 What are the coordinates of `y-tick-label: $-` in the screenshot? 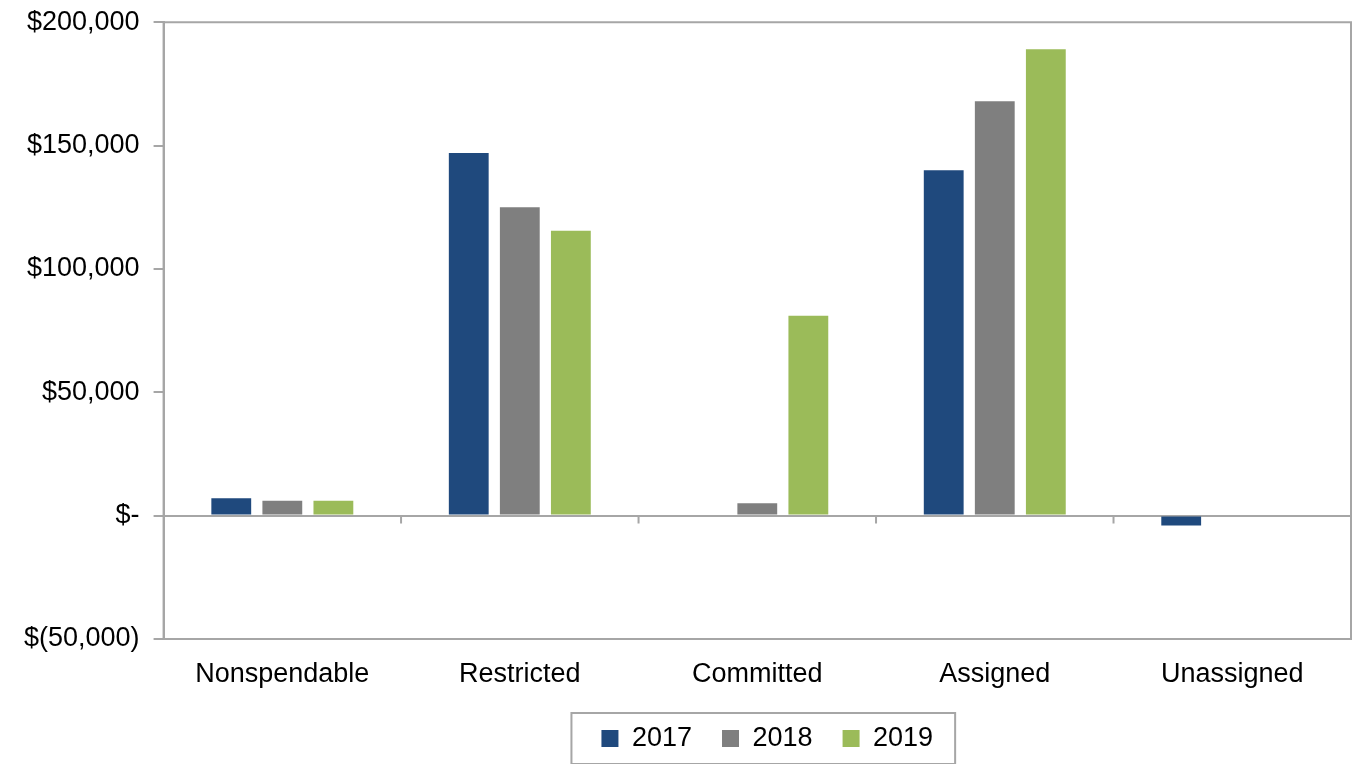 It's located at (127, 514).